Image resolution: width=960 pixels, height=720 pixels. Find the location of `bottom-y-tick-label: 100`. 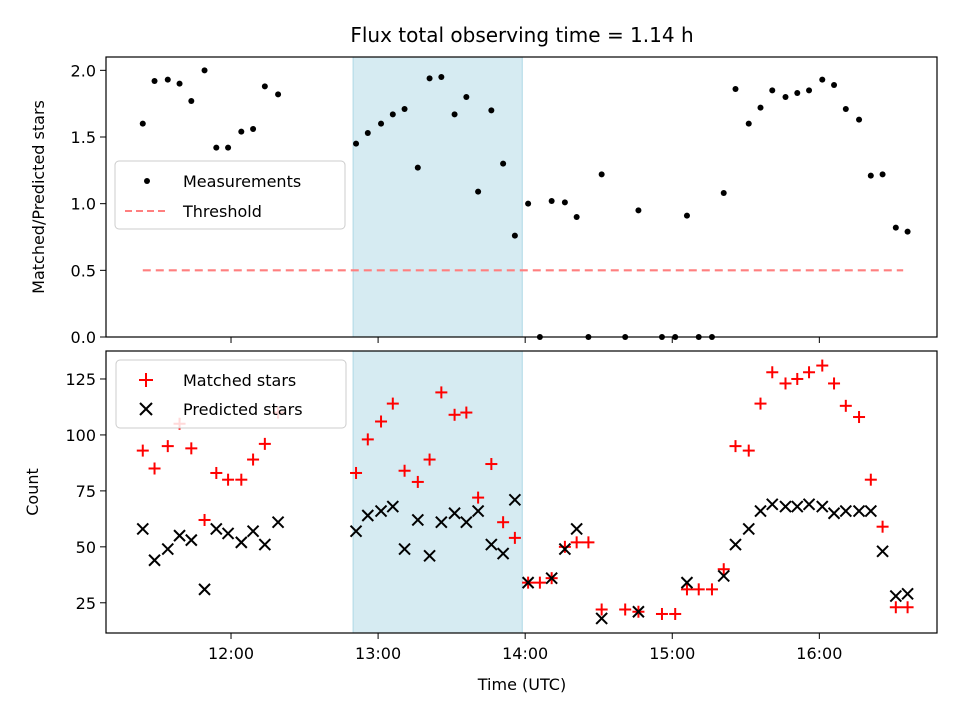

bottom-y-tick-label: 100 is located at coordinates (80, 435).